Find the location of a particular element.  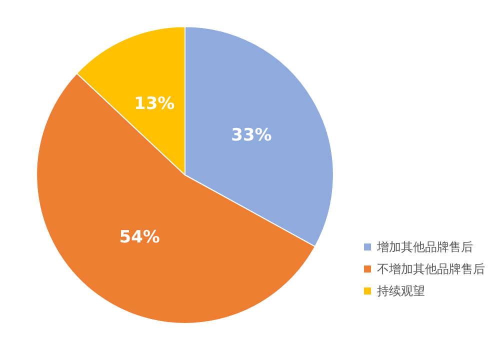

legend-label: 不增加其他品牌售后 is located at coordinates (431, 269).